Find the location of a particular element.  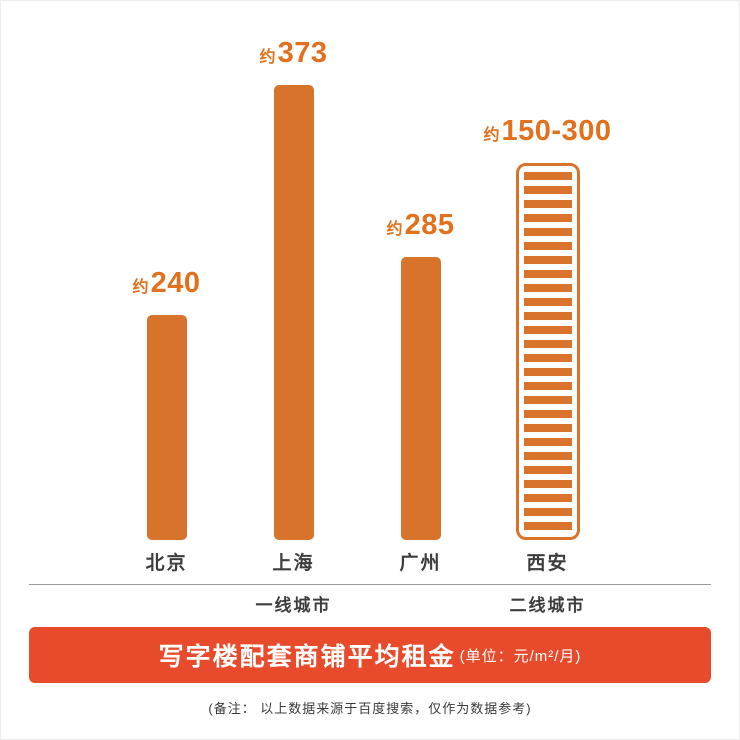

city-label-xian: 西安 is located at coordinates (547, 563).